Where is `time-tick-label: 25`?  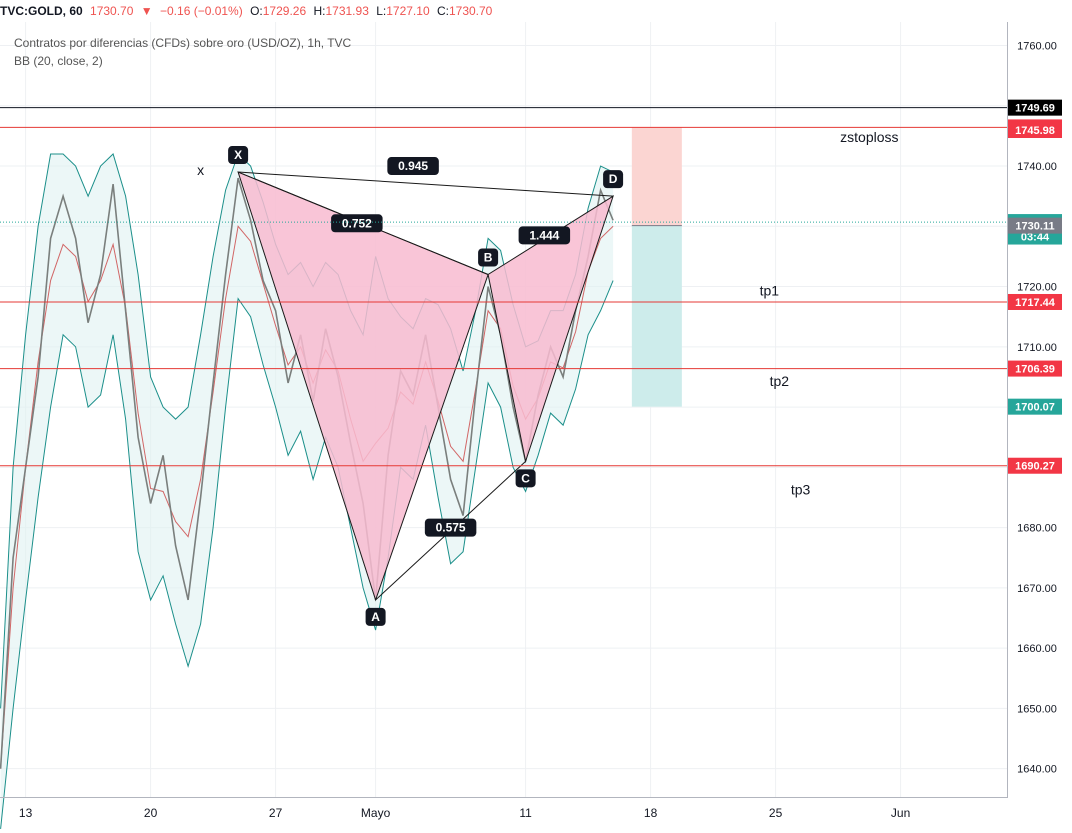
time-tick-label: 25 is located at coordinates (776, 813).